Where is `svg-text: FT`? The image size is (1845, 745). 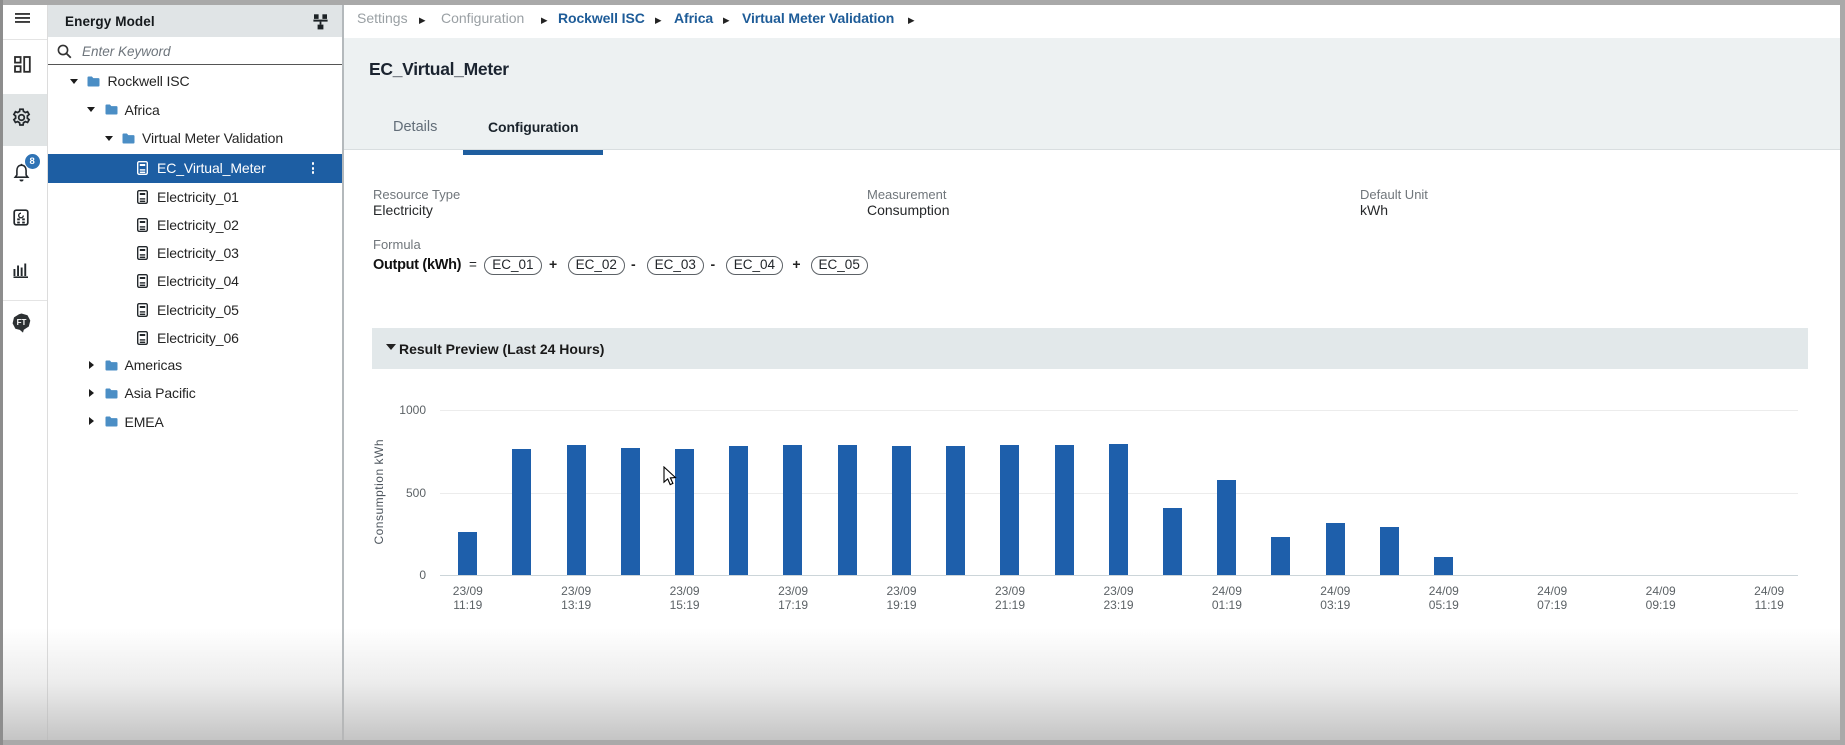 svg-text: FT is located at coordinates (22, 322).